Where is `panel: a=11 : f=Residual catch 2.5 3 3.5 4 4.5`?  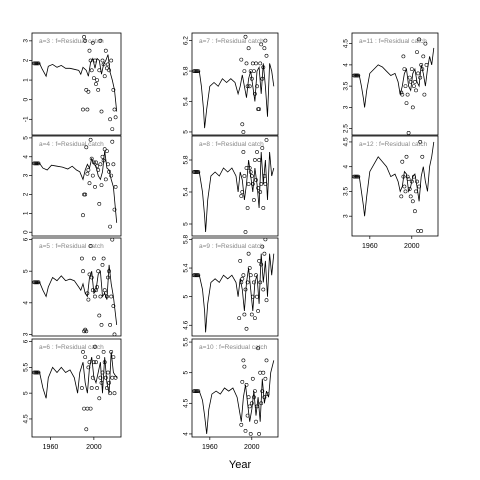
panel: a=11 : f=Residual catch 2.5 3 3.5 4 4.5 is located at coordinates (391, 84).